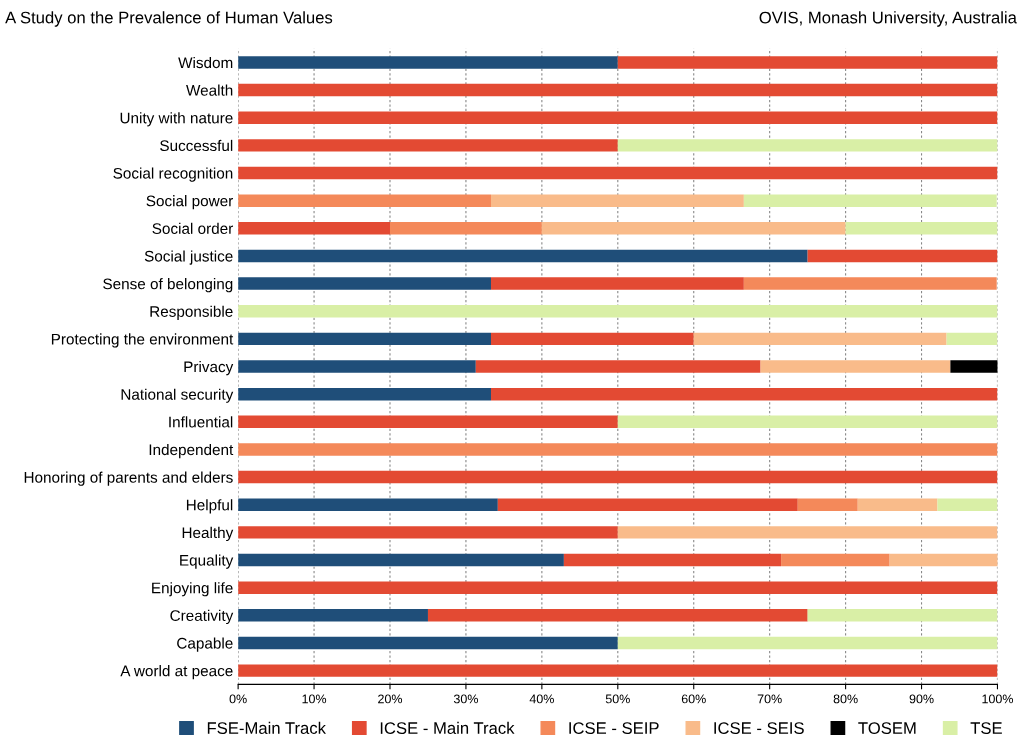 The image size is (1022, 748). I want to click on x-tick-label: 30%, so click(465, 699).